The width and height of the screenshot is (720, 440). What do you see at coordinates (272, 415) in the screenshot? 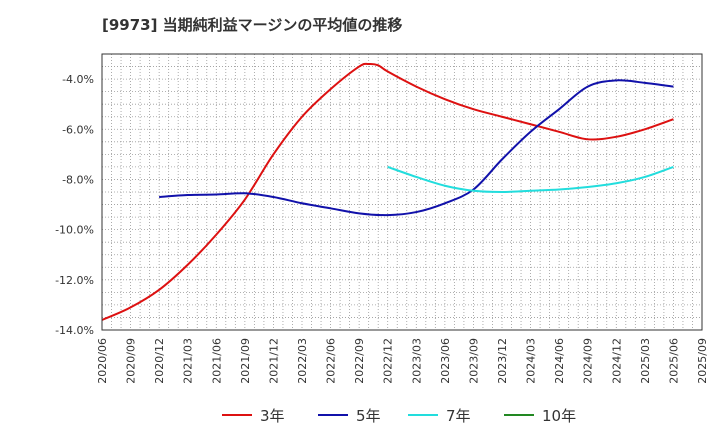
I see `legend-label: 3年` at bounding box center [272, 415].